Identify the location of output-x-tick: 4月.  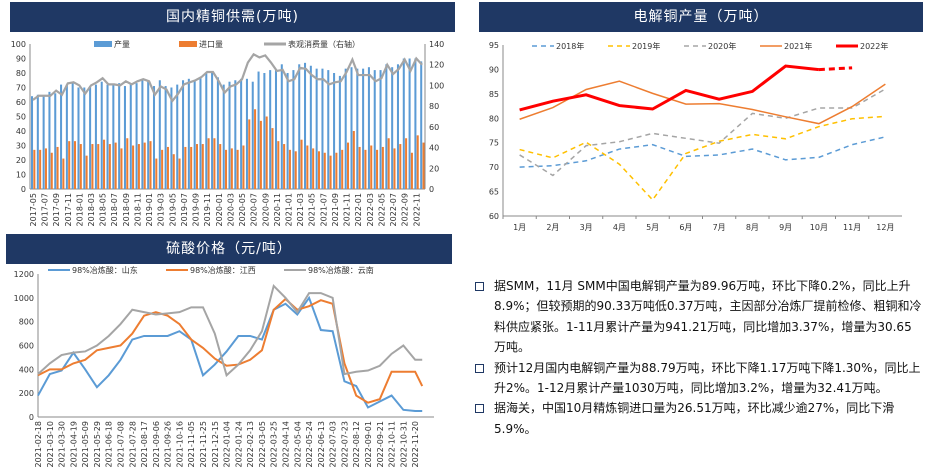
(619, 227).